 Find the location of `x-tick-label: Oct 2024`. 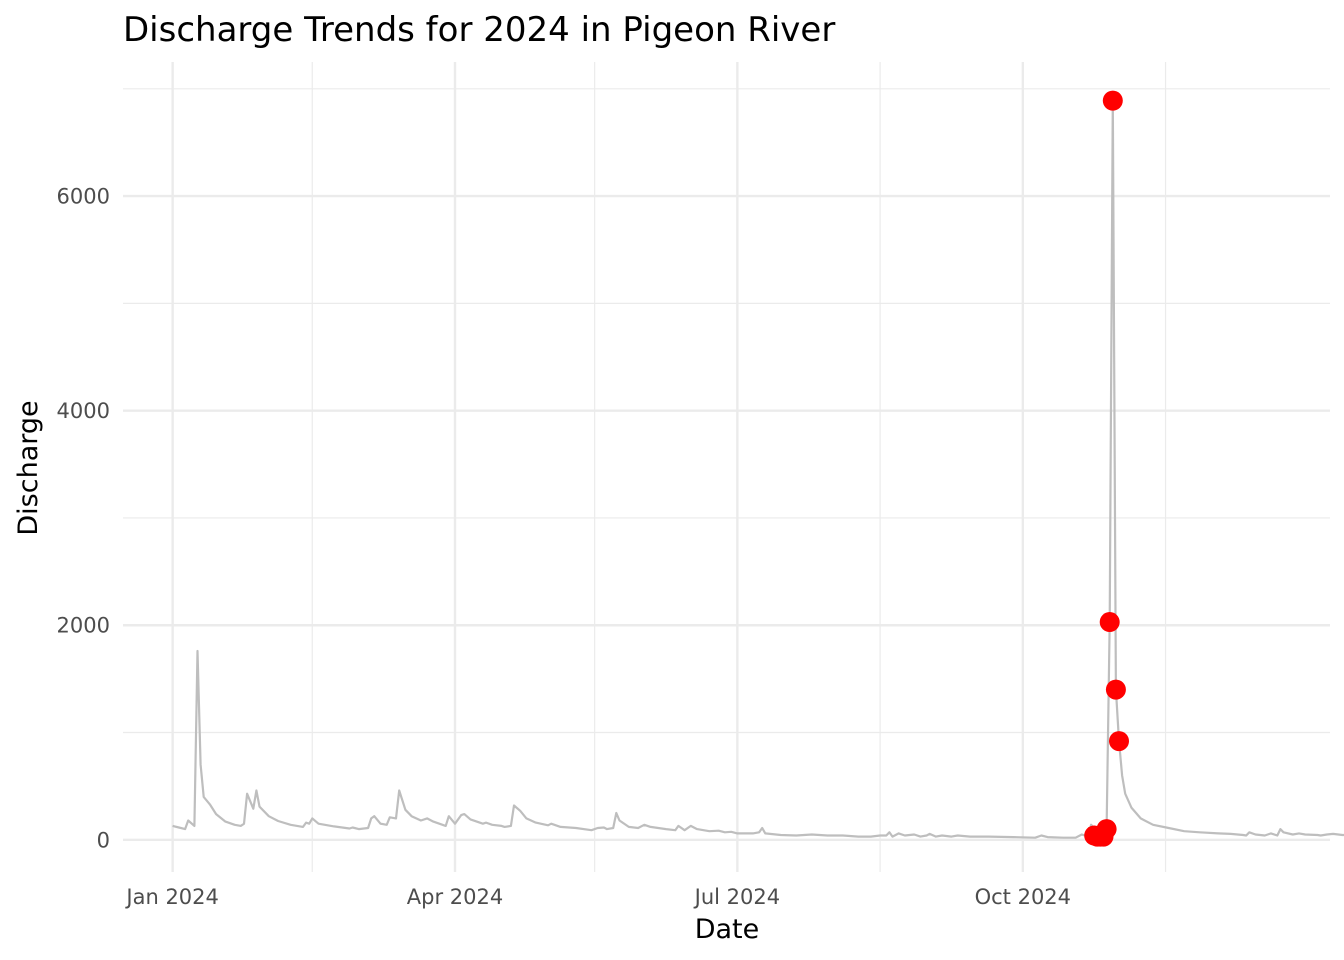

x-tick-label: Oct 2024 is located at coordinates (1023, 897).